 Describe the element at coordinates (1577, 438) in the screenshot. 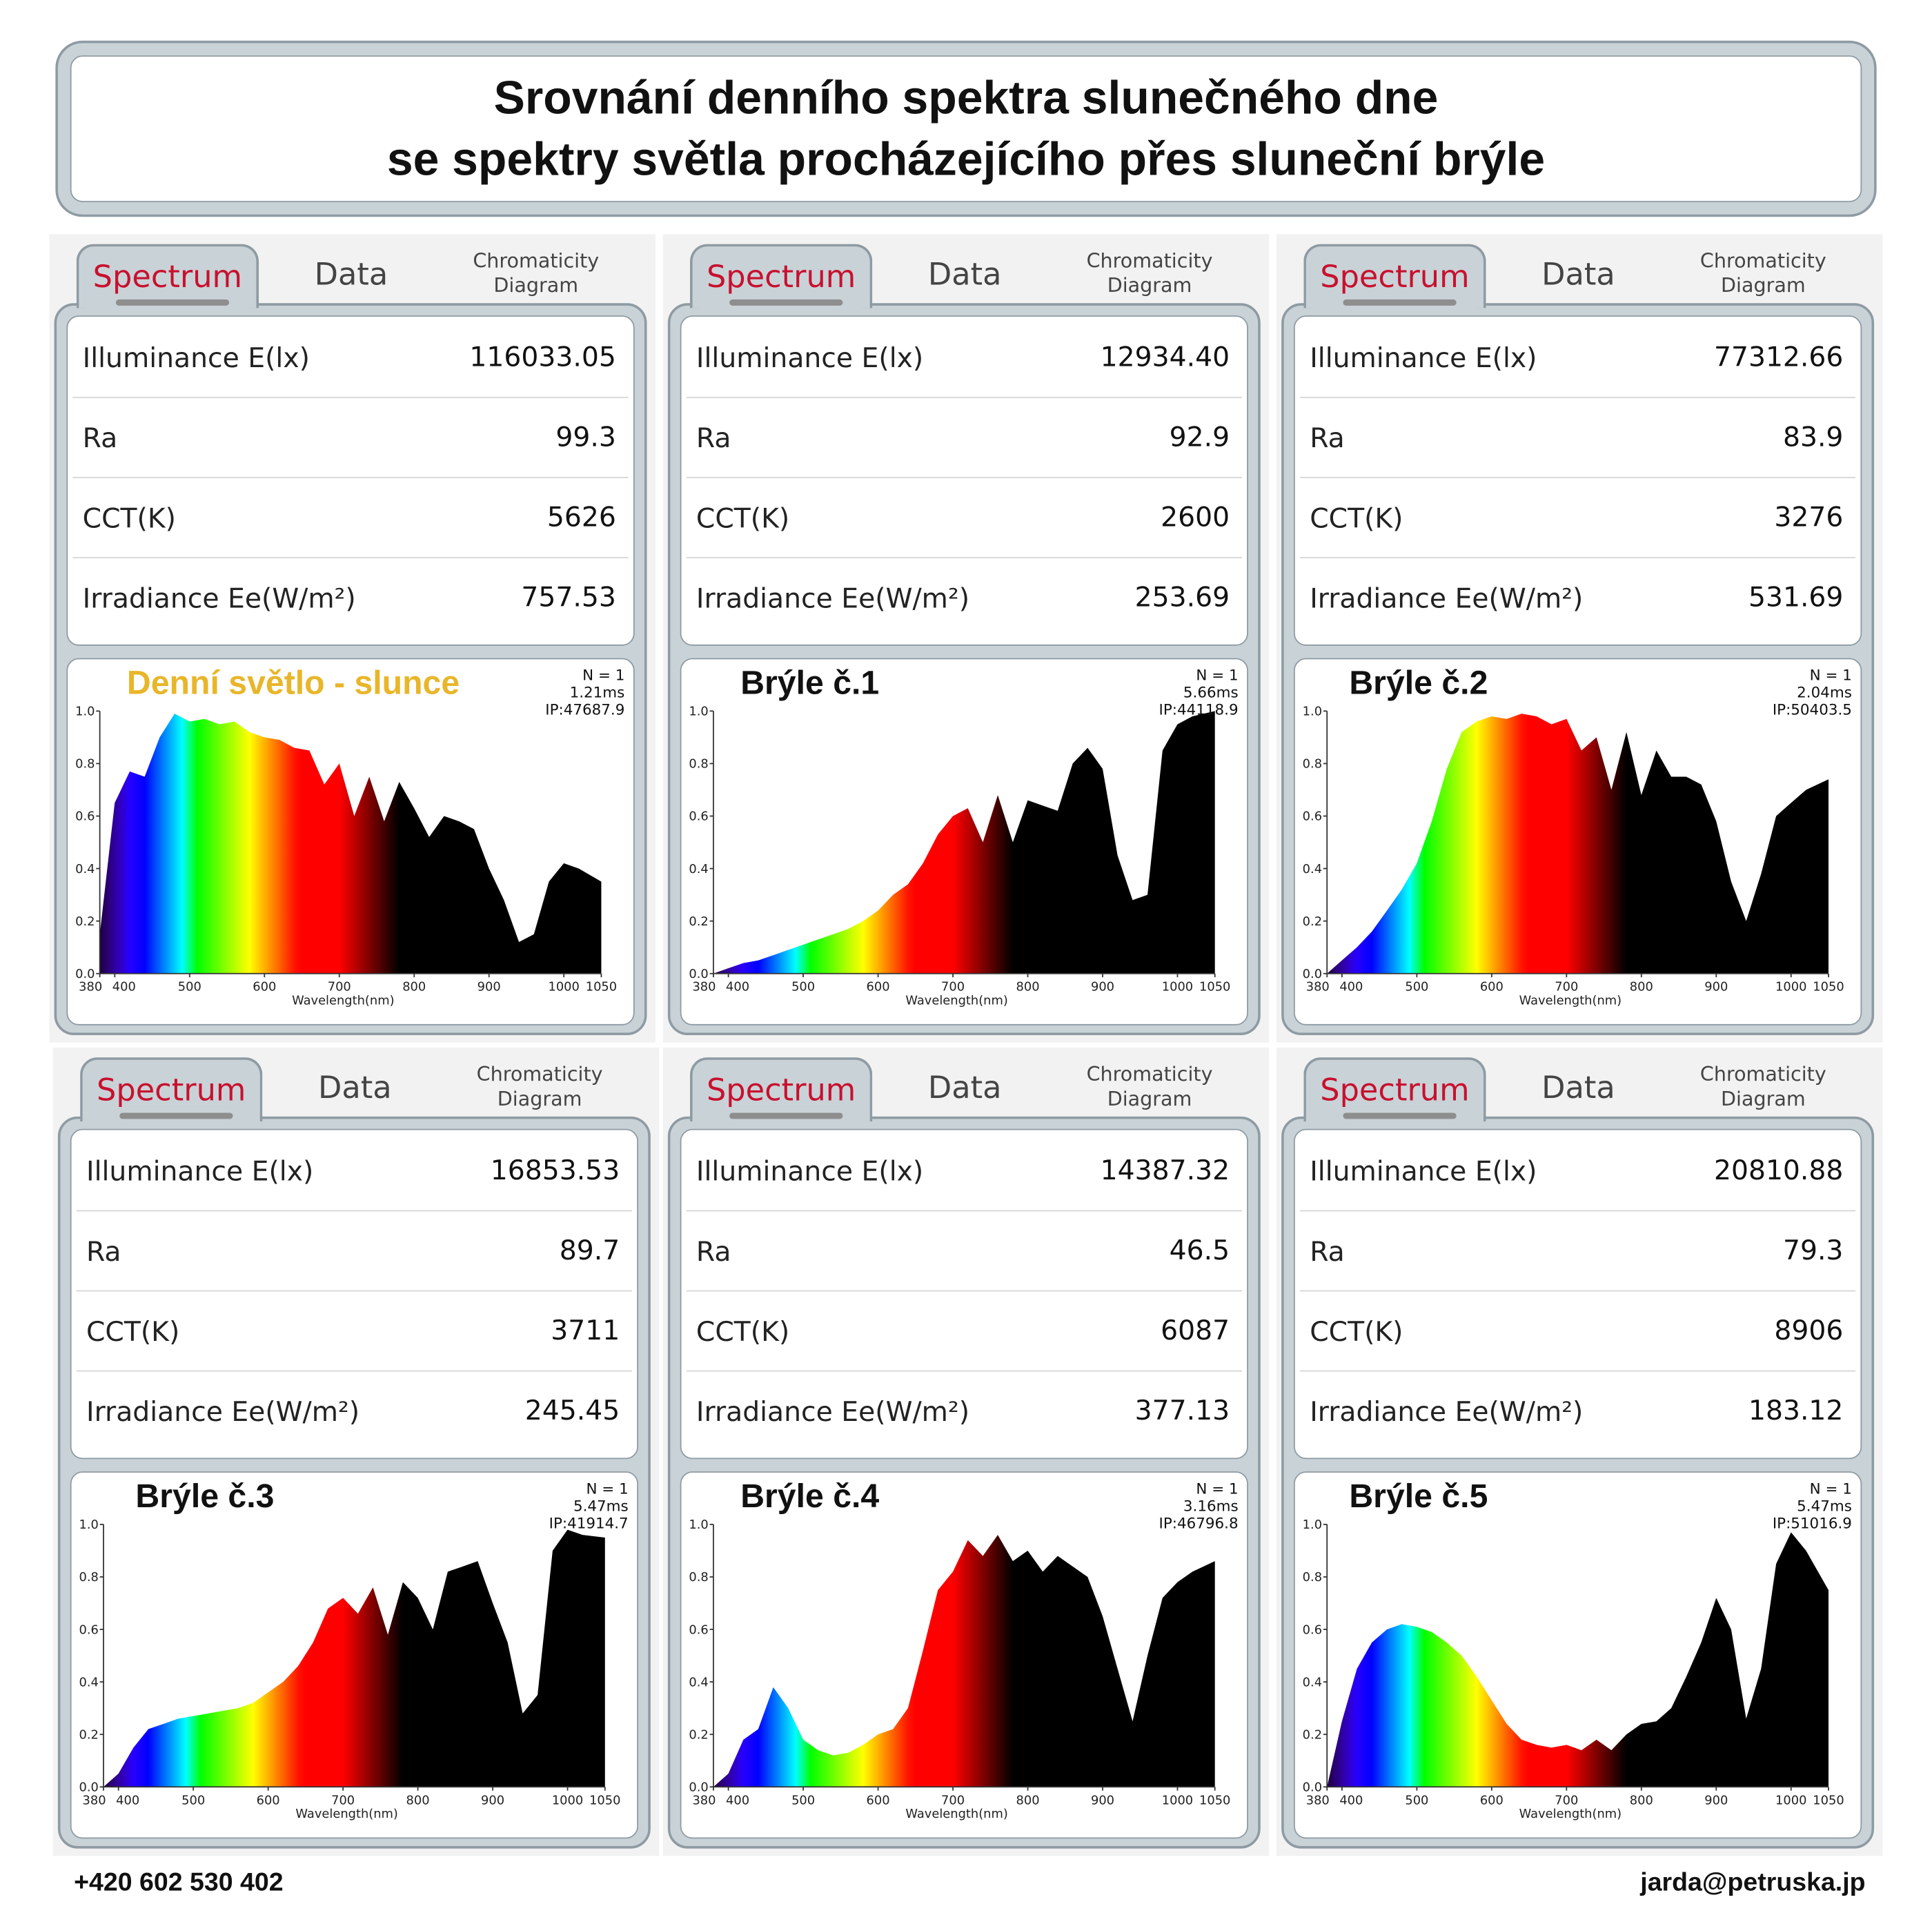

I see `data-row-ra: Ra 83.9` at that location.